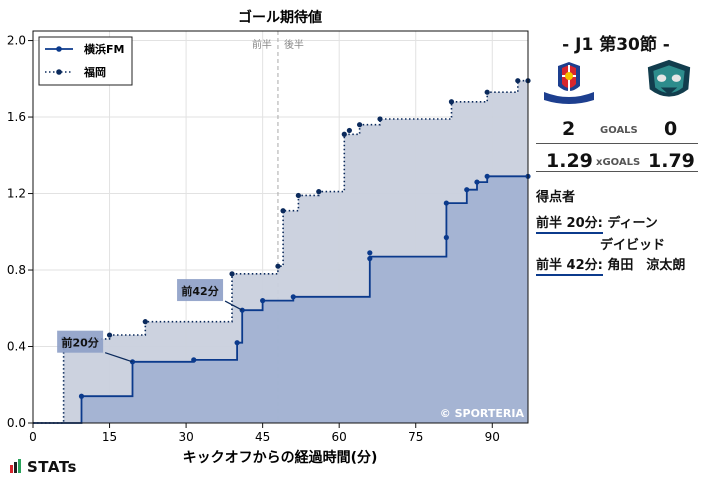 The width and height of the screenshot is (707, 479). What do you see at coordinates (16, 41) in the screenshot?
I see `y-tick-label: 2.0` at bounding box center [16, 41].